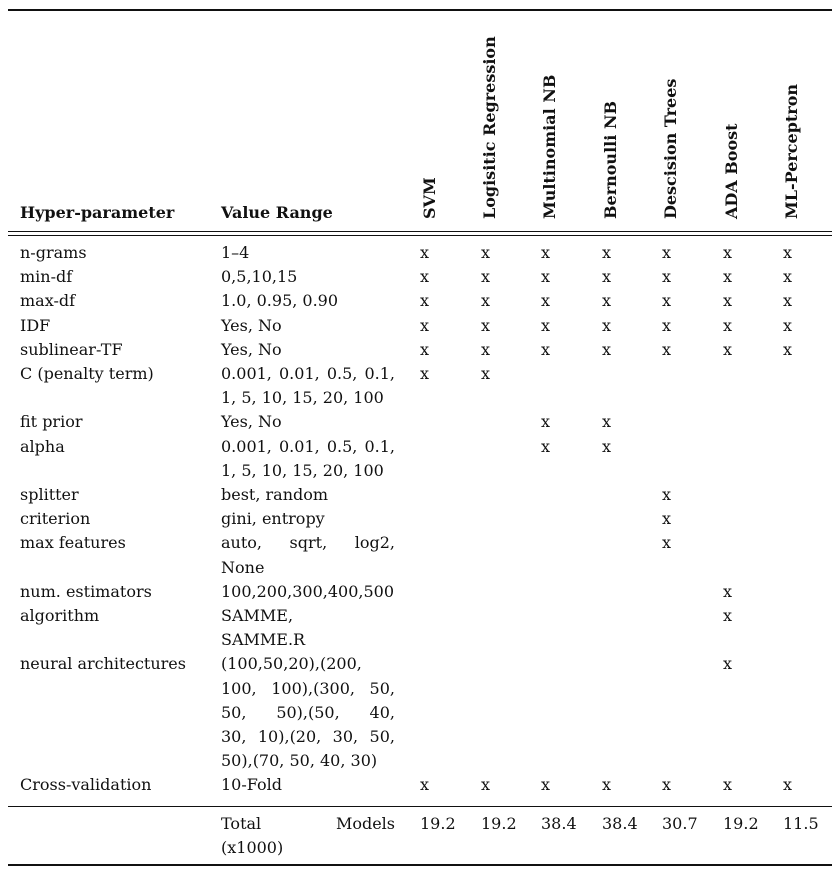  I want to click on header-model-1: Logisitic Regression, so click(489, 127).